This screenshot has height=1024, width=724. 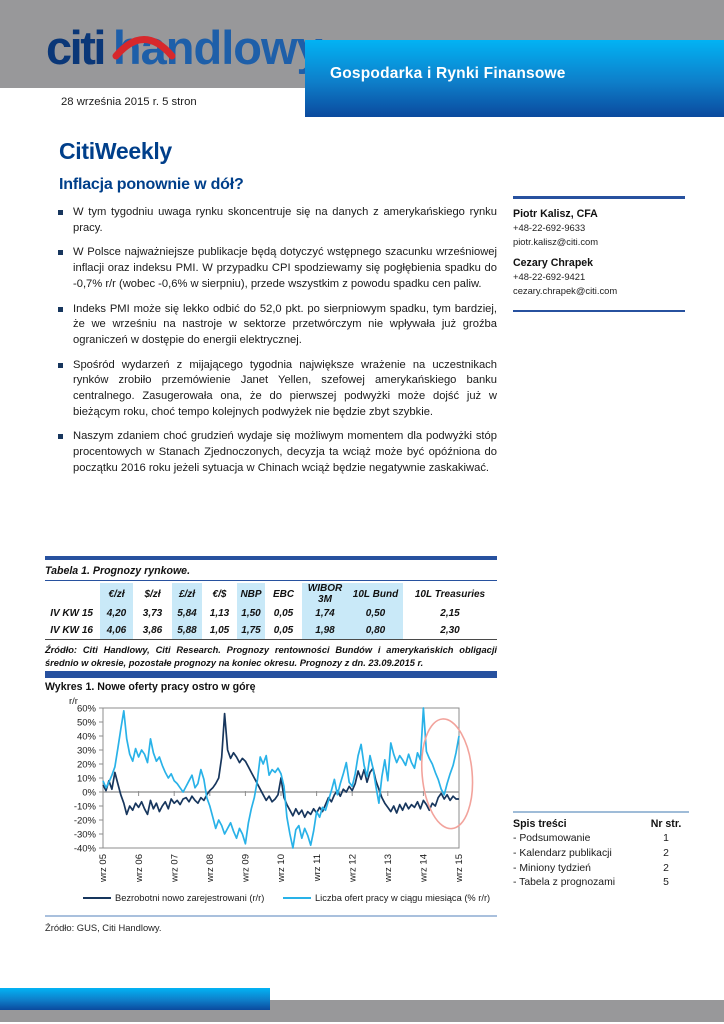 What do you see at coordinates (87, 750) in the screenshot?
I see `svg-text: 30%` at bounding box center [87, 750].